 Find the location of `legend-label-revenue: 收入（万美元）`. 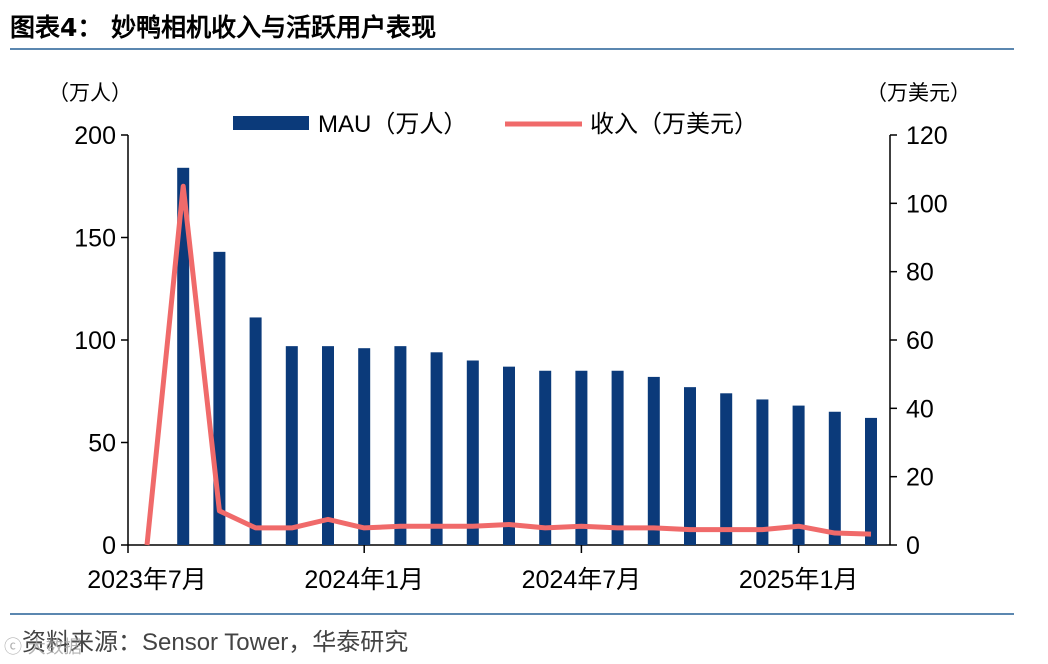

legend-label-revenue: 收入（万美元） is located at coordinates (674, 124).